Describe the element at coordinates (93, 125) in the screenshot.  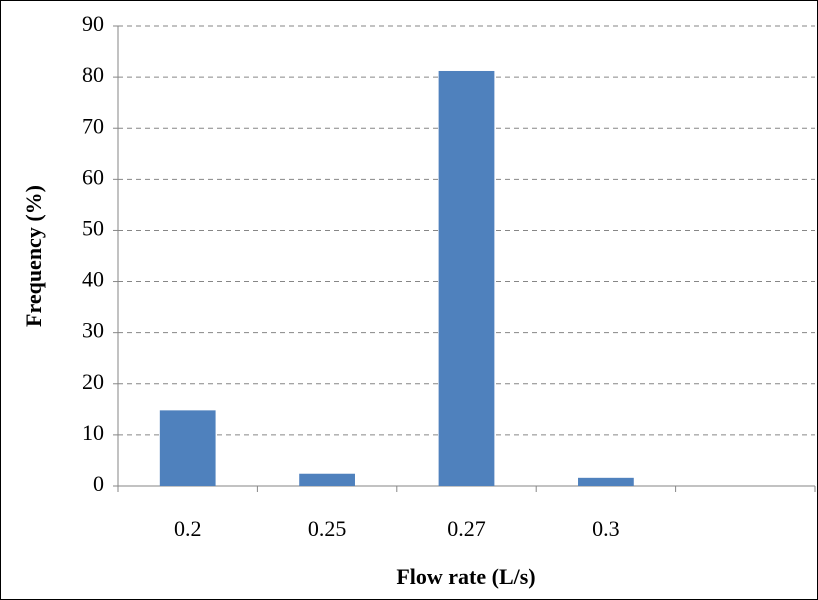
I see `y-tick-label: 70` at that location.